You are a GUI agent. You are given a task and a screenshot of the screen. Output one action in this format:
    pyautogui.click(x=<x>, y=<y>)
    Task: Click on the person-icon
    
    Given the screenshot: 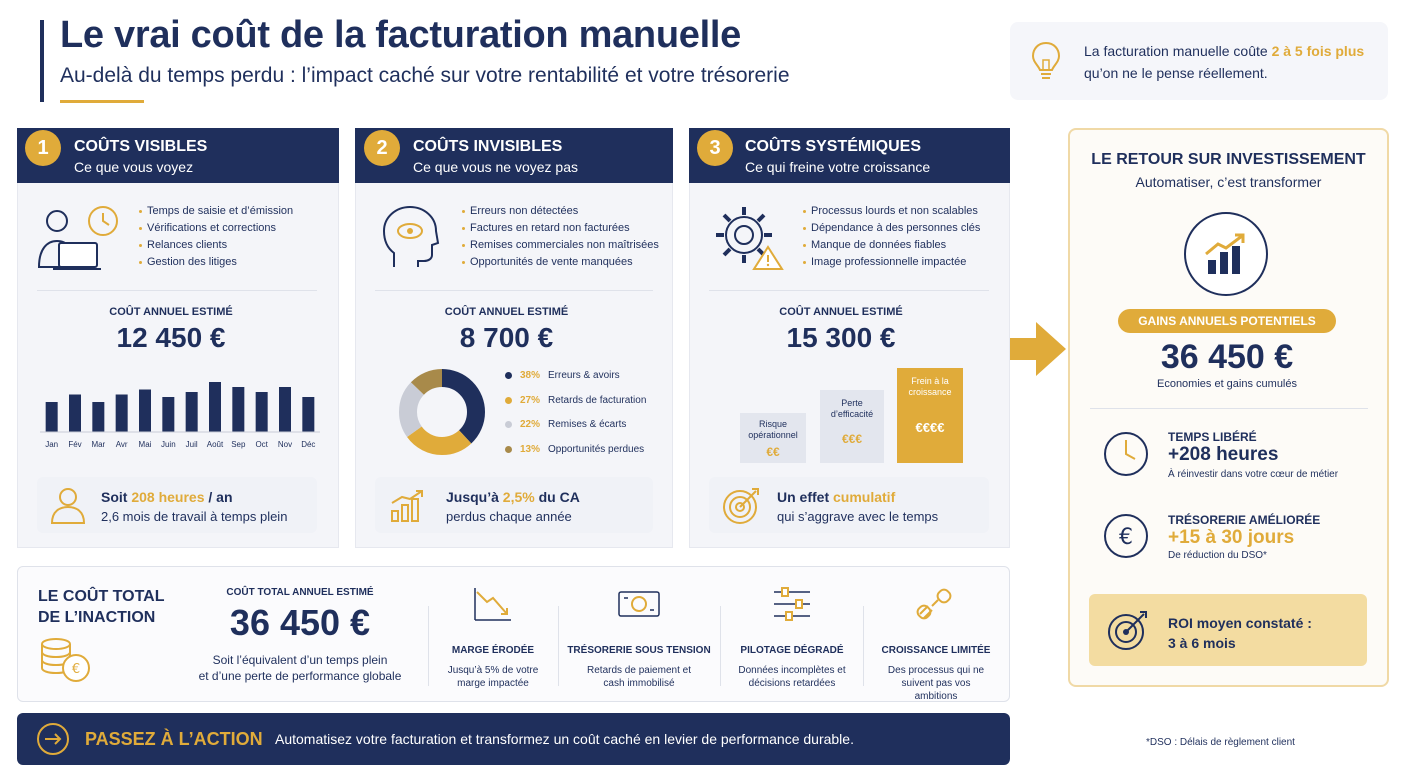 What is the action you would take?
    pyautogui.click(x=68, y=508)
    